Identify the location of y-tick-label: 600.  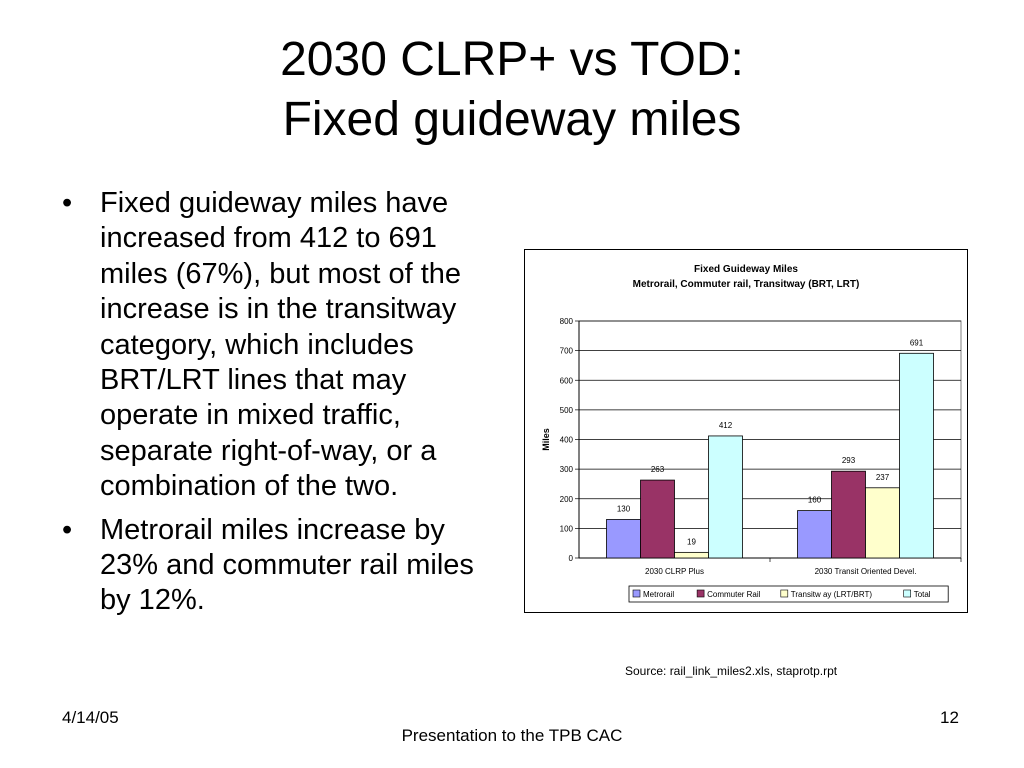
(567, 380).